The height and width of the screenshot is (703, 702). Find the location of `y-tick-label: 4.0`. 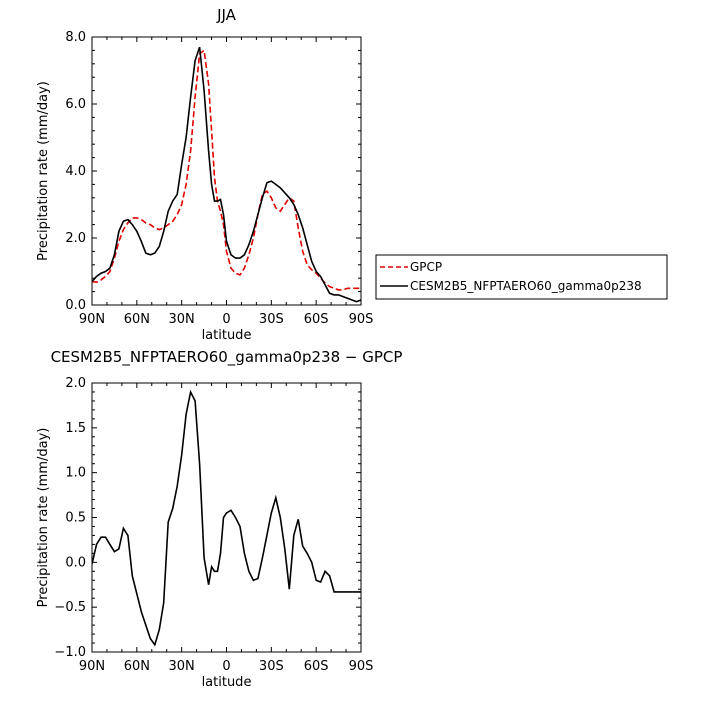

y-tick-label: 4.0 is located at coordinates (75, 171).